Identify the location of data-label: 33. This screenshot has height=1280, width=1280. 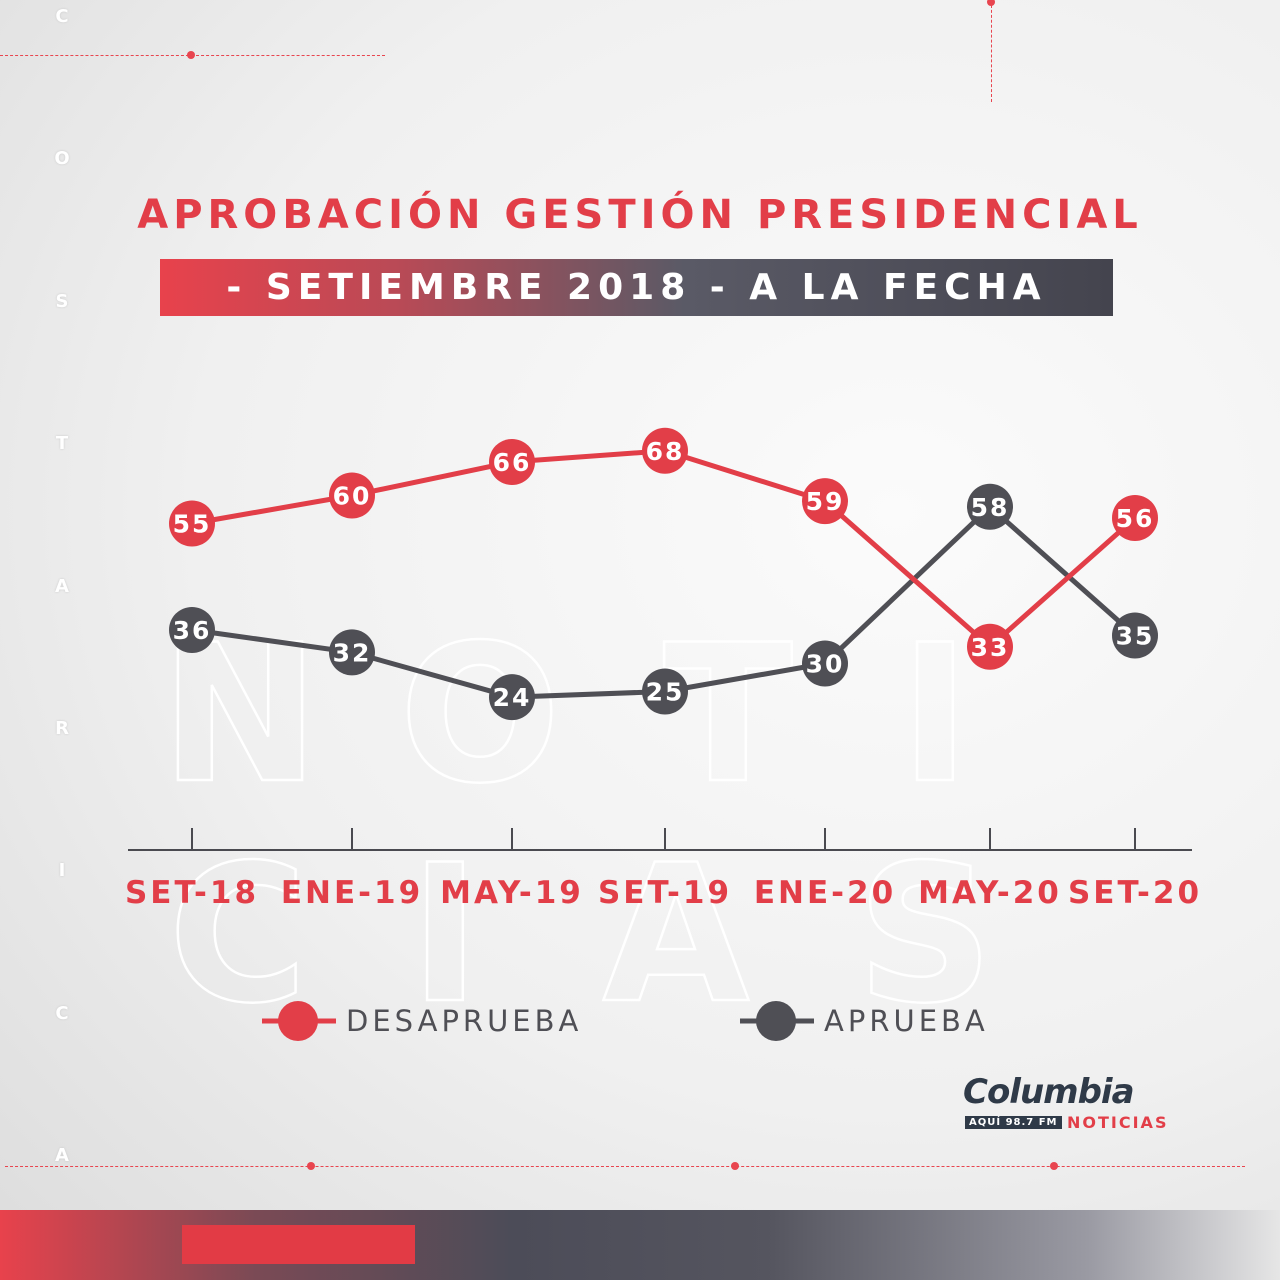
(990, 647).